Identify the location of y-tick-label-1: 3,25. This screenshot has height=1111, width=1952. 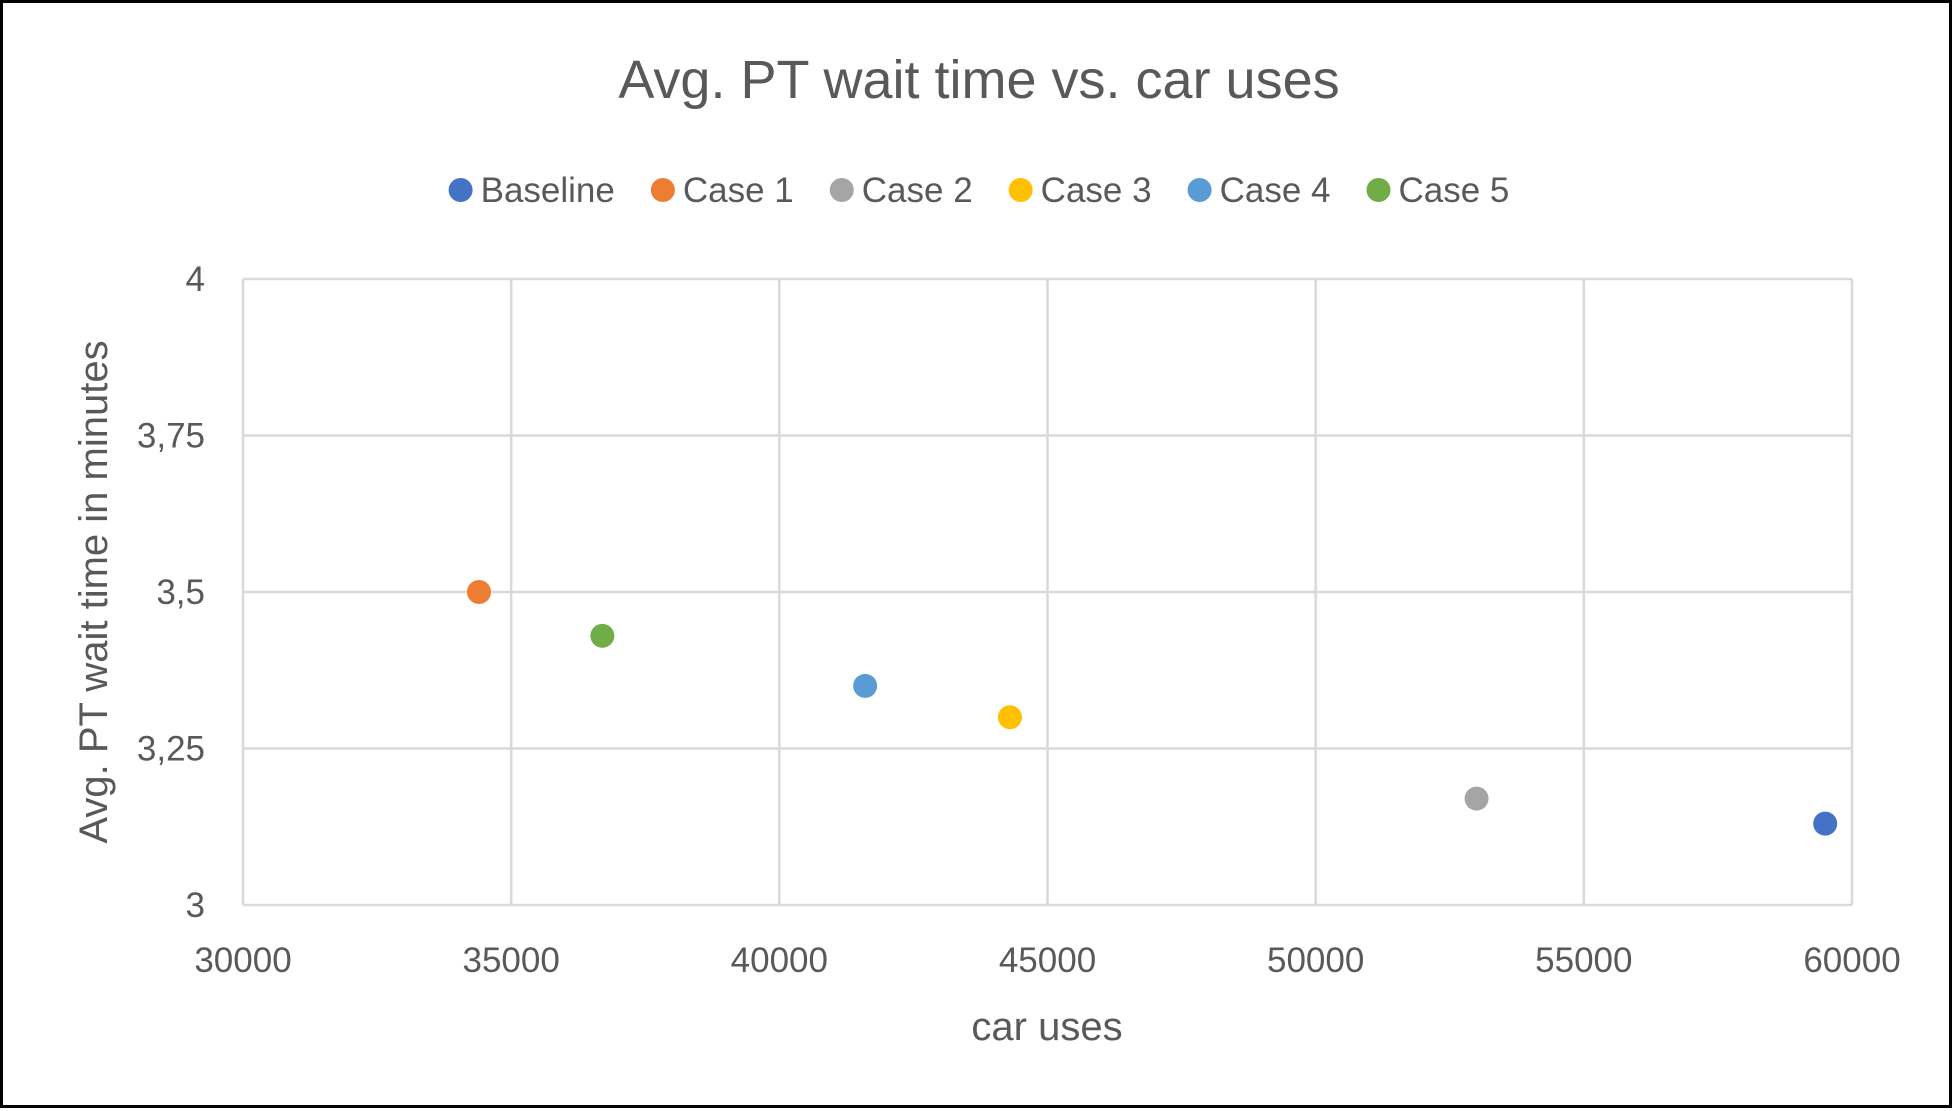
(171, 749).